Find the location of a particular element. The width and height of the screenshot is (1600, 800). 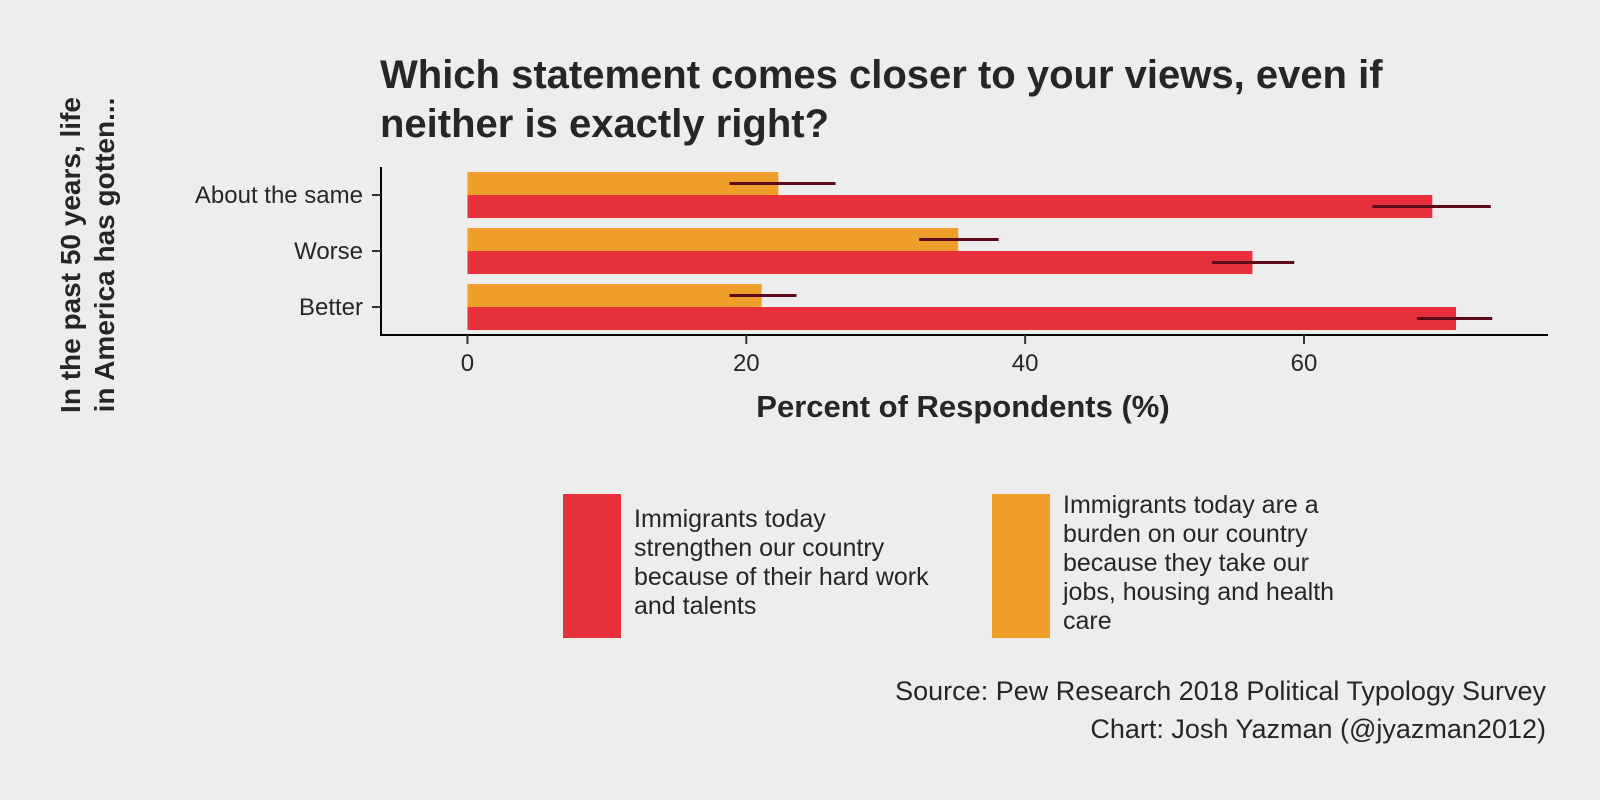

y-tick-label-worse: Worse is located at coordinates (328, 251).